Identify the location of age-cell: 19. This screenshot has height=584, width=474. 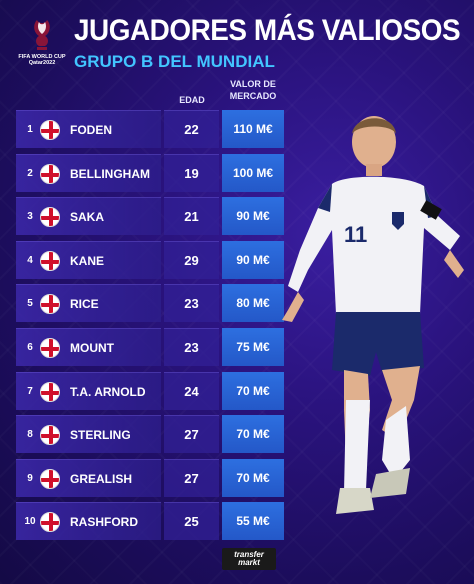
(191, 172).